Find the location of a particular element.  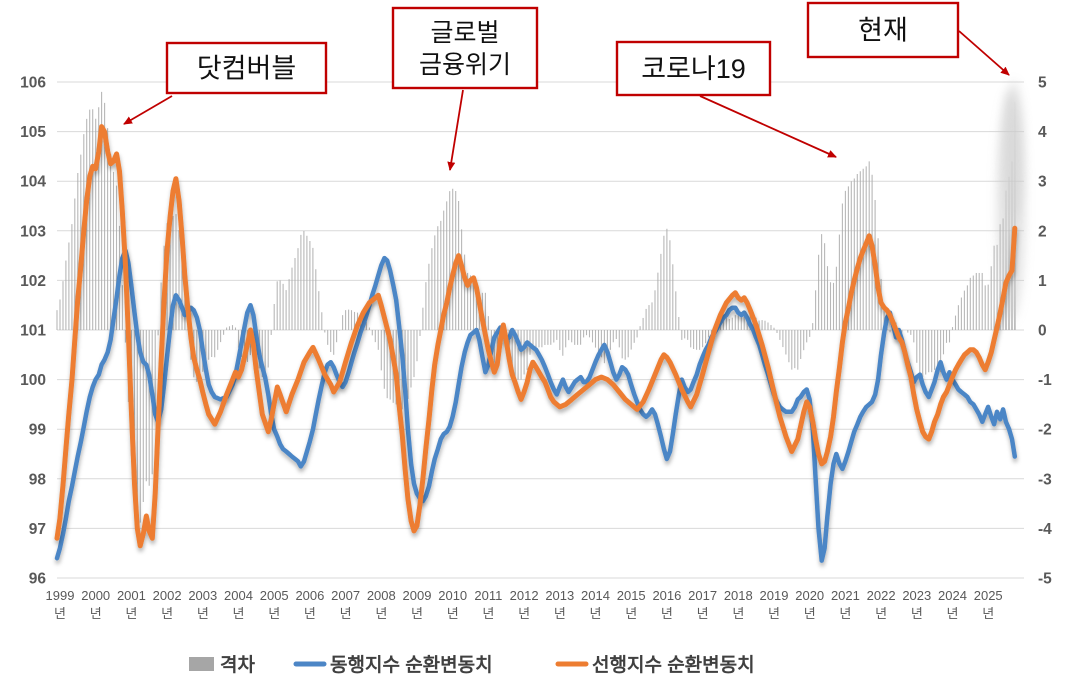

left-axis-tick: 99 is located at coordinates (38, 430).